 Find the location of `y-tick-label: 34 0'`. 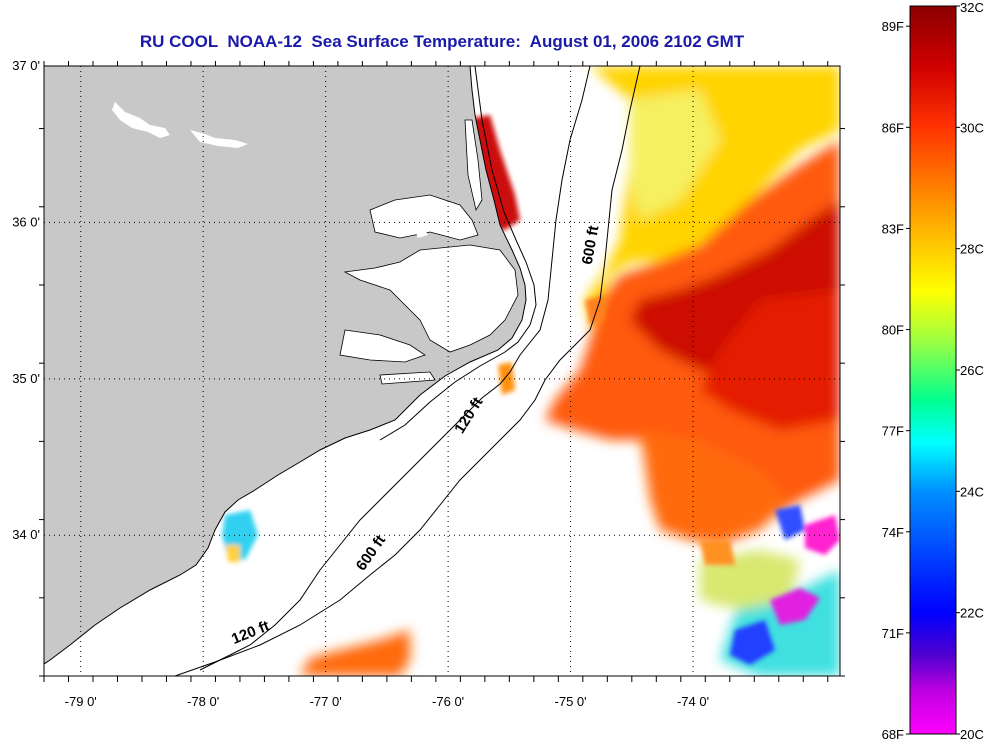

y-tick-label: 34 0' is located at coordinates (26, 534).